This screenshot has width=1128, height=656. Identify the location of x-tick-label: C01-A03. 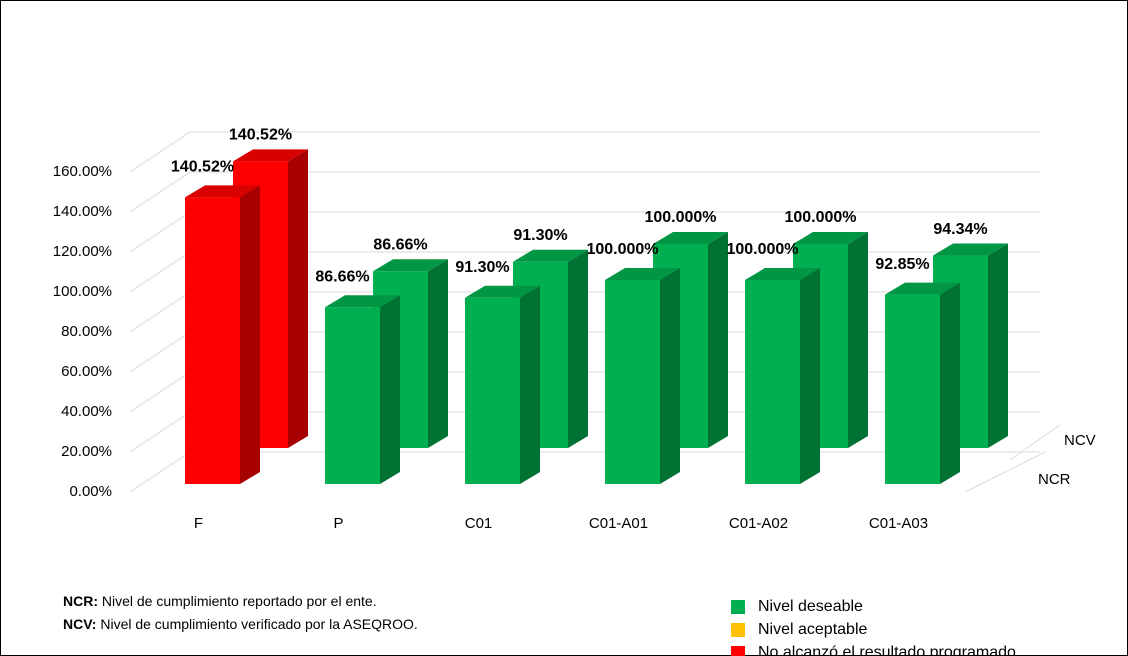
(898, 523).